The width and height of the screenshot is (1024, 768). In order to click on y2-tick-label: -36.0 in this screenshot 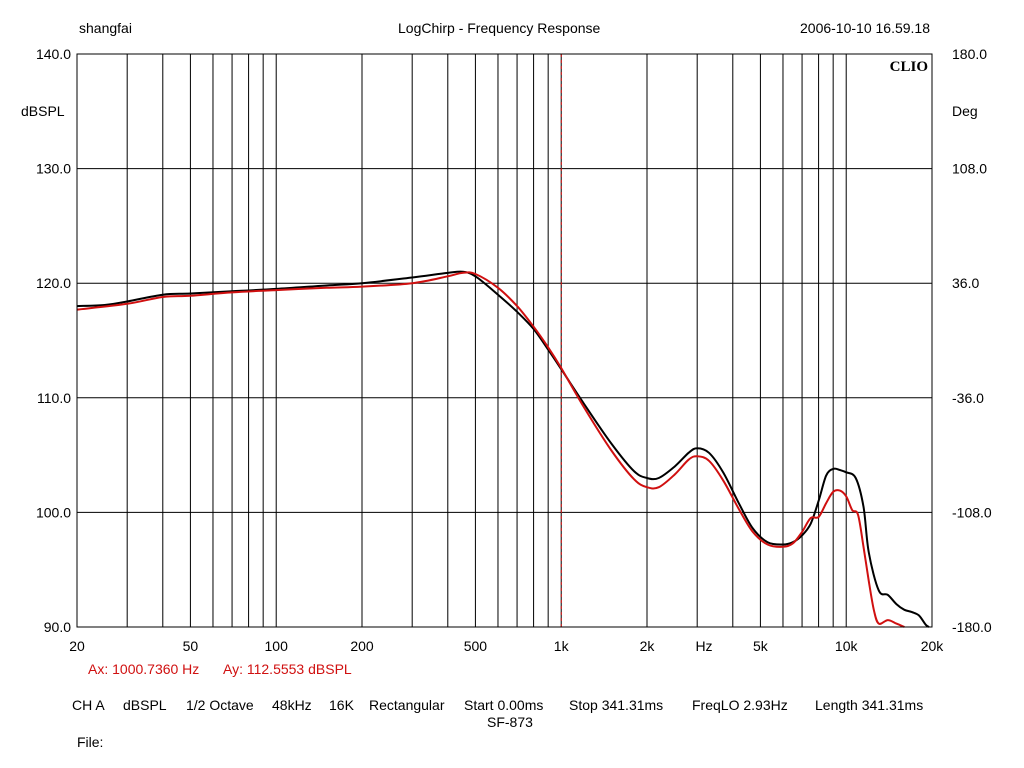, I will do `click(968, 398)`.